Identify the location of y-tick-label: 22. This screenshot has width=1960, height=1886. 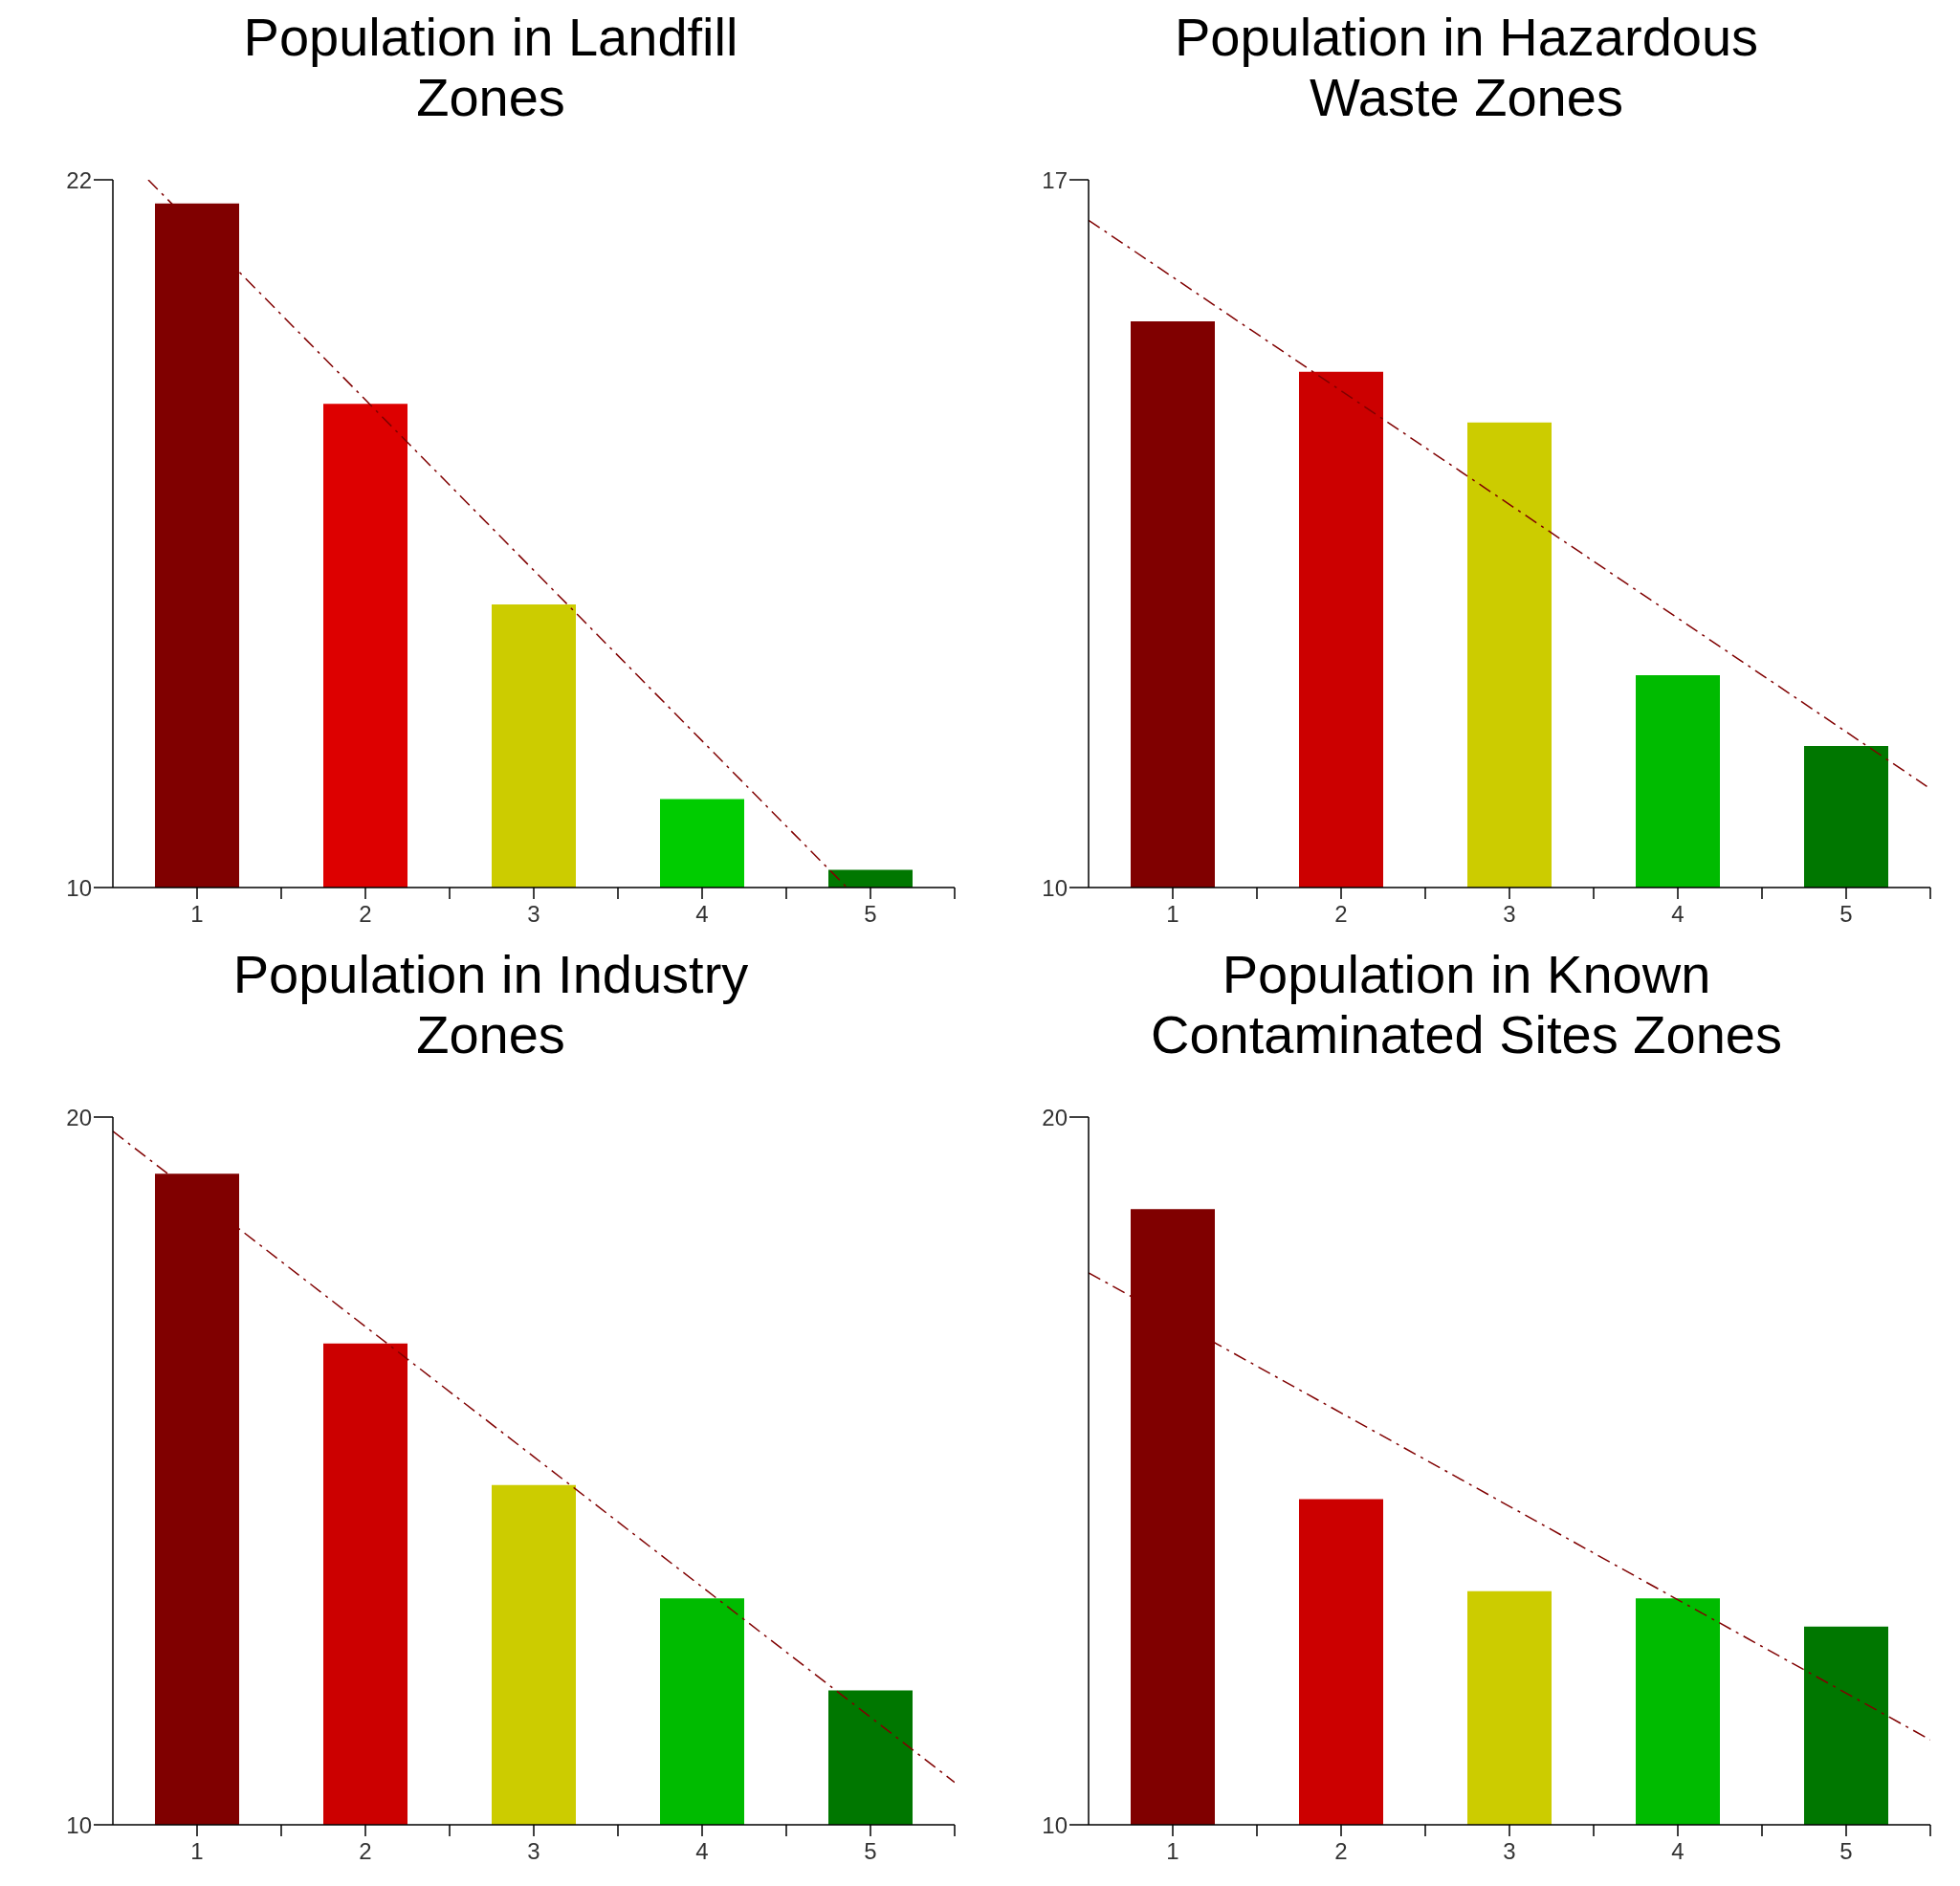
(79, 179).